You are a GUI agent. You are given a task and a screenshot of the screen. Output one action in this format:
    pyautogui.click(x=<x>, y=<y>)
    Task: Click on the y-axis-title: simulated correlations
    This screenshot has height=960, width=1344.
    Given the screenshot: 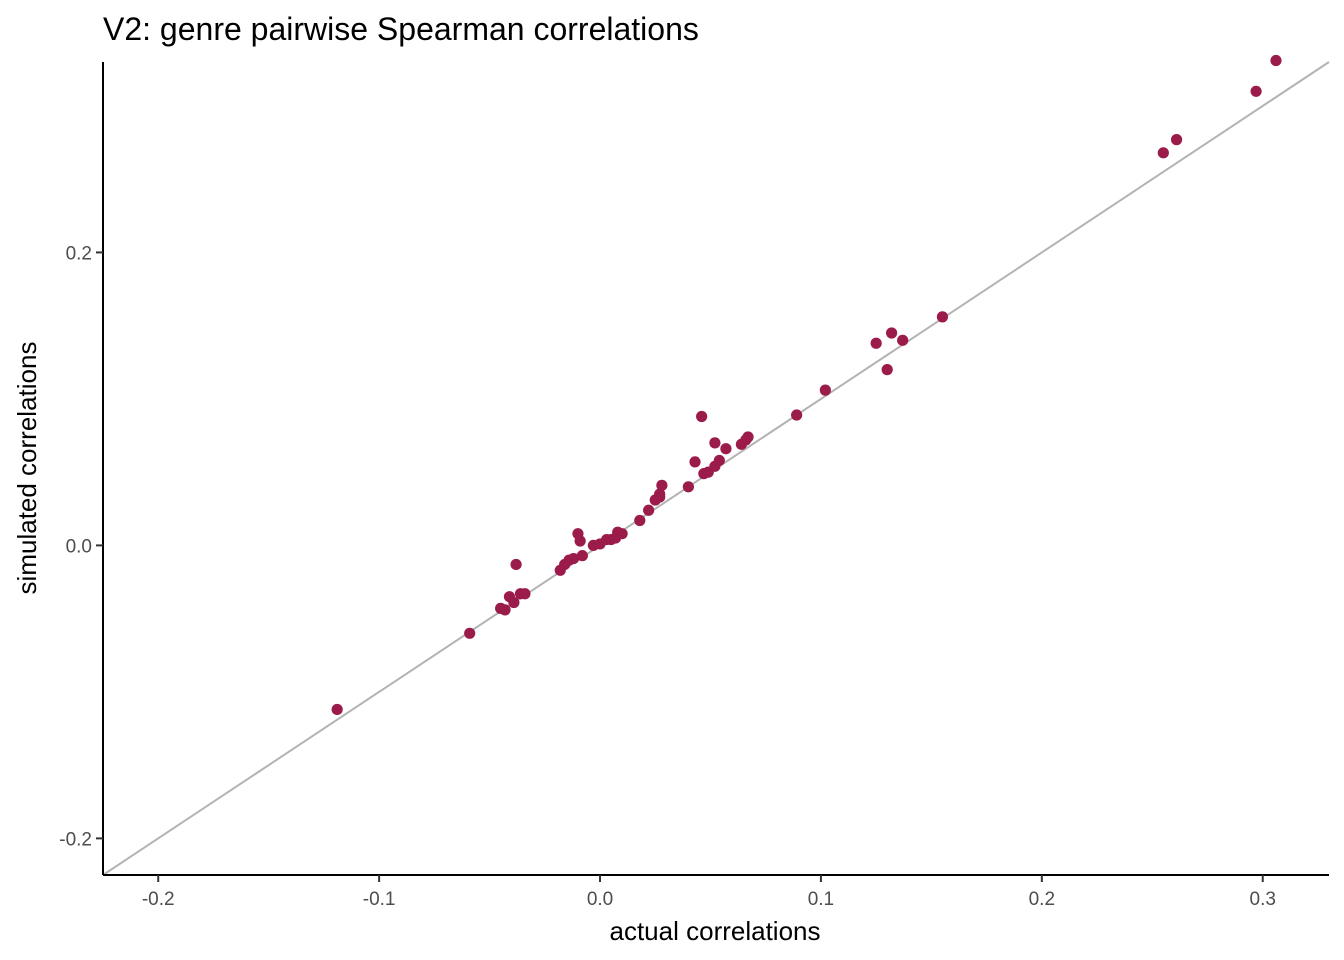 What is the action you would take?
    pyautogui.click(x=27, y=468)
    